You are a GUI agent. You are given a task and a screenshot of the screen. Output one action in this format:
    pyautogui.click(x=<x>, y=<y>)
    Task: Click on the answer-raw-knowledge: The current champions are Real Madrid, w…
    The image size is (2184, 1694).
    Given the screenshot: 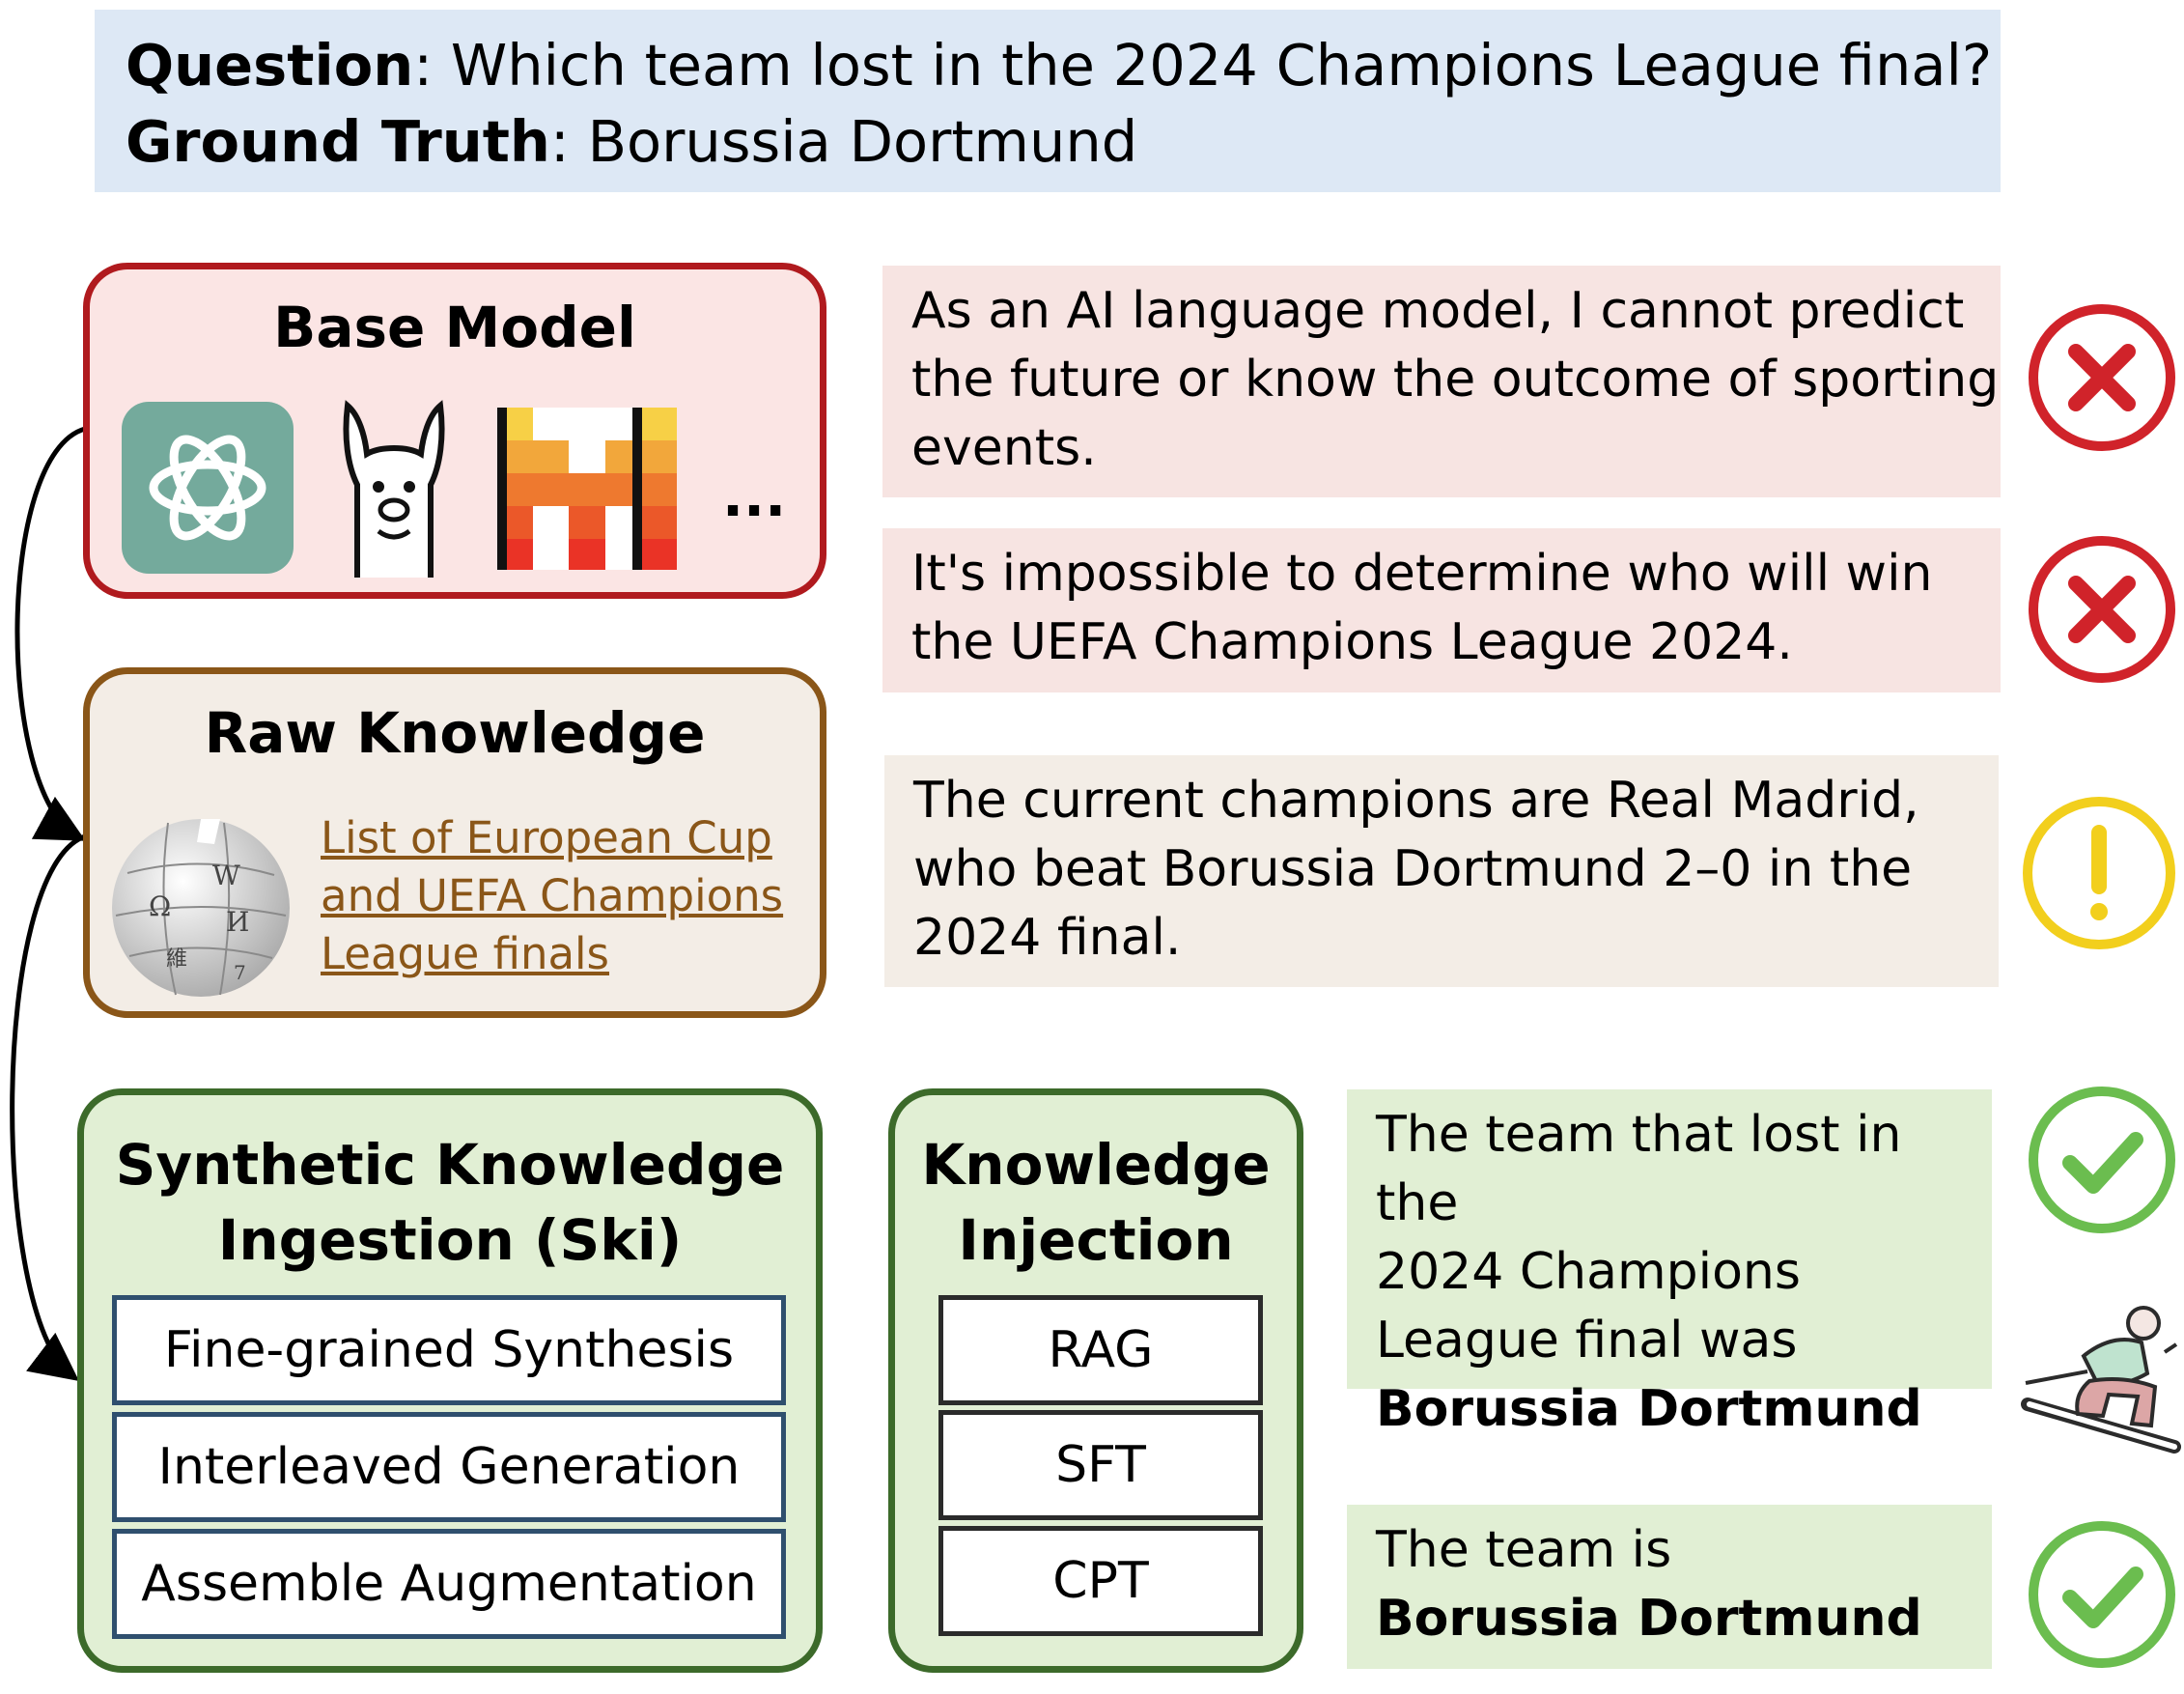 What is the action you would take?
    pyautogui.click(x=1441, y=871)
    